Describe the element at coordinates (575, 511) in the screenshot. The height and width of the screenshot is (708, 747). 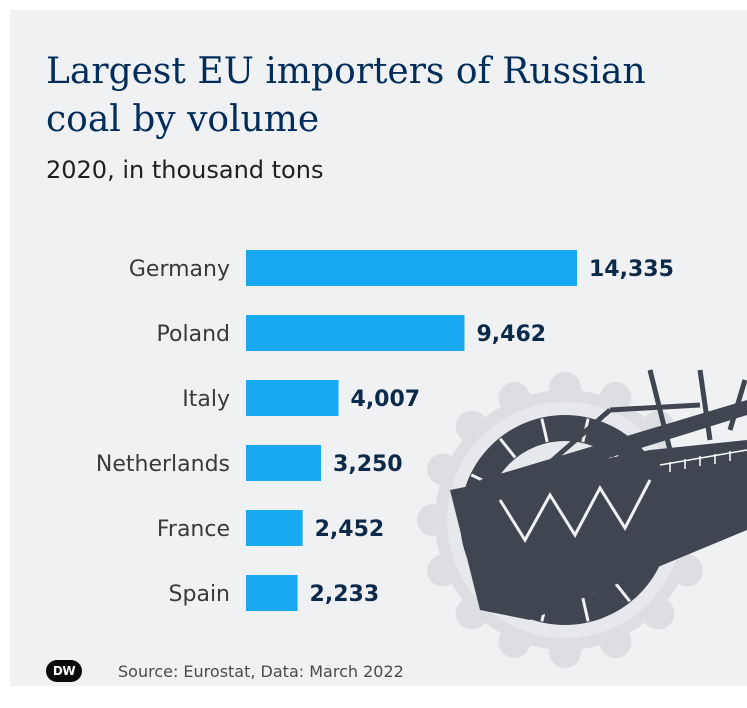
I see `boom-truss-illustration` at that location.